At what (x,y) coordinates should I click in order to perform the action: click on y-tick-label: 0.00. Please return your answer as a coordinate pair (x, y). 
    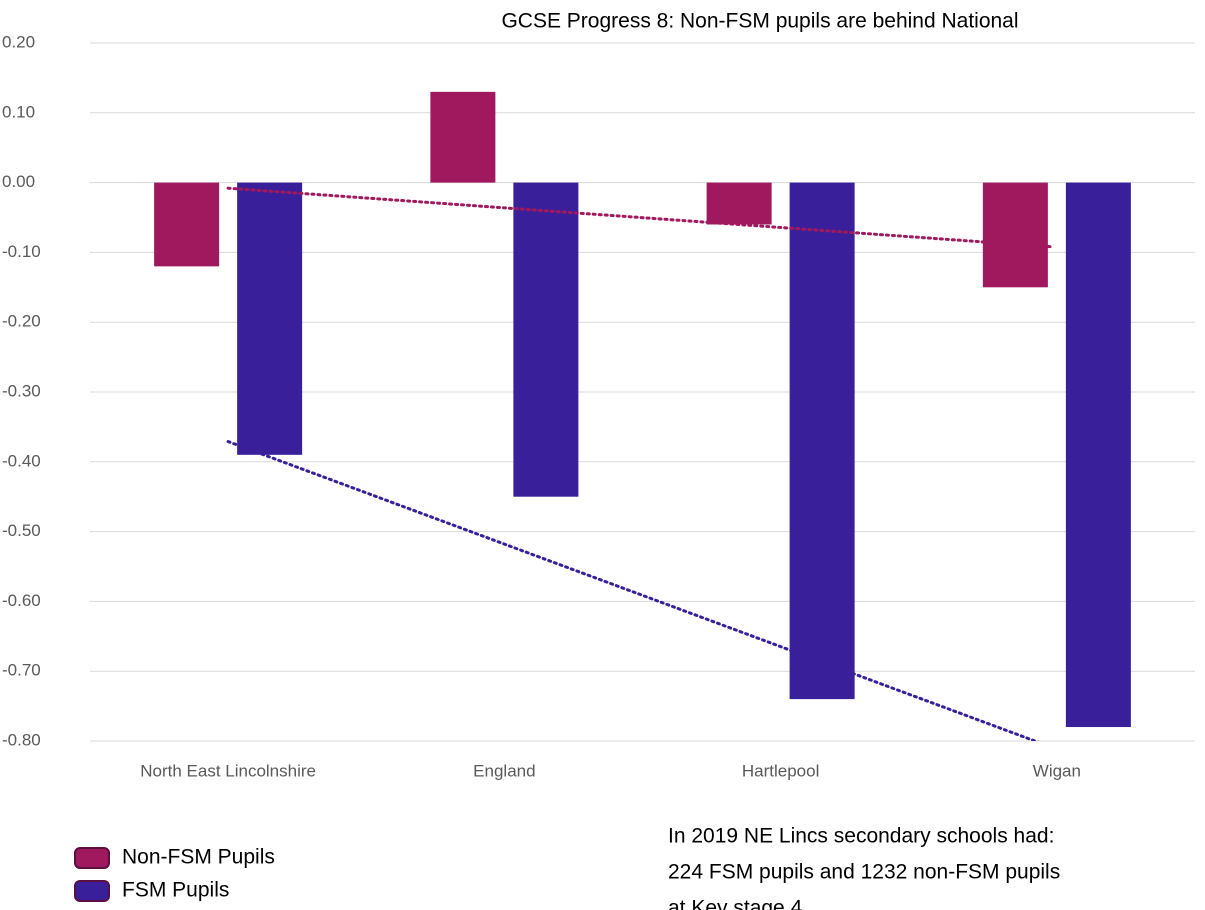
    Looking at the image, I should click on (18, 181).